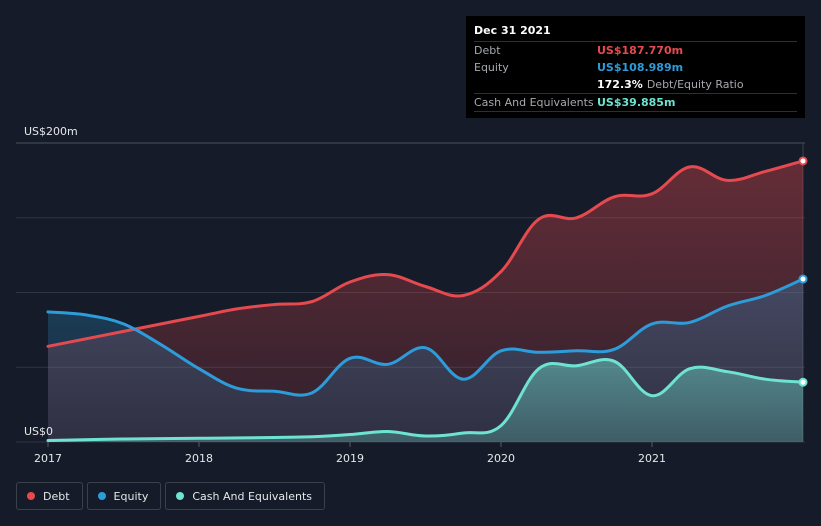 This screenshot has height=526, width=821. Describe the element at coordinates (695, 84) in the screenshot. I see `tooltip-ratio-label: Debt/Equity Ratio` at that location.